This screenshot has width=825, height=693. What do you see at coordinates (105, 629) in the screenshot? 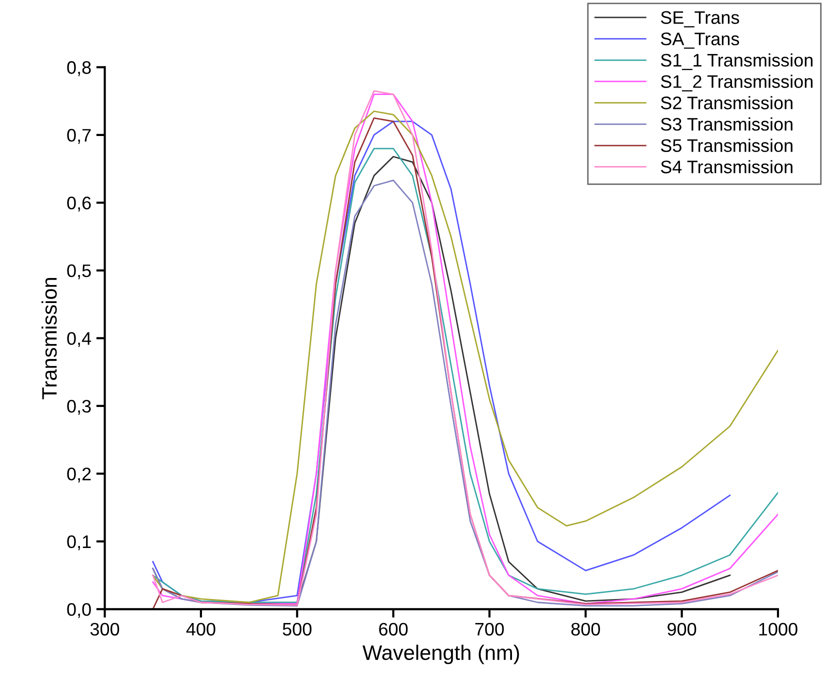
I see `x-tick-label: 300` at bounding box center [105, 629].